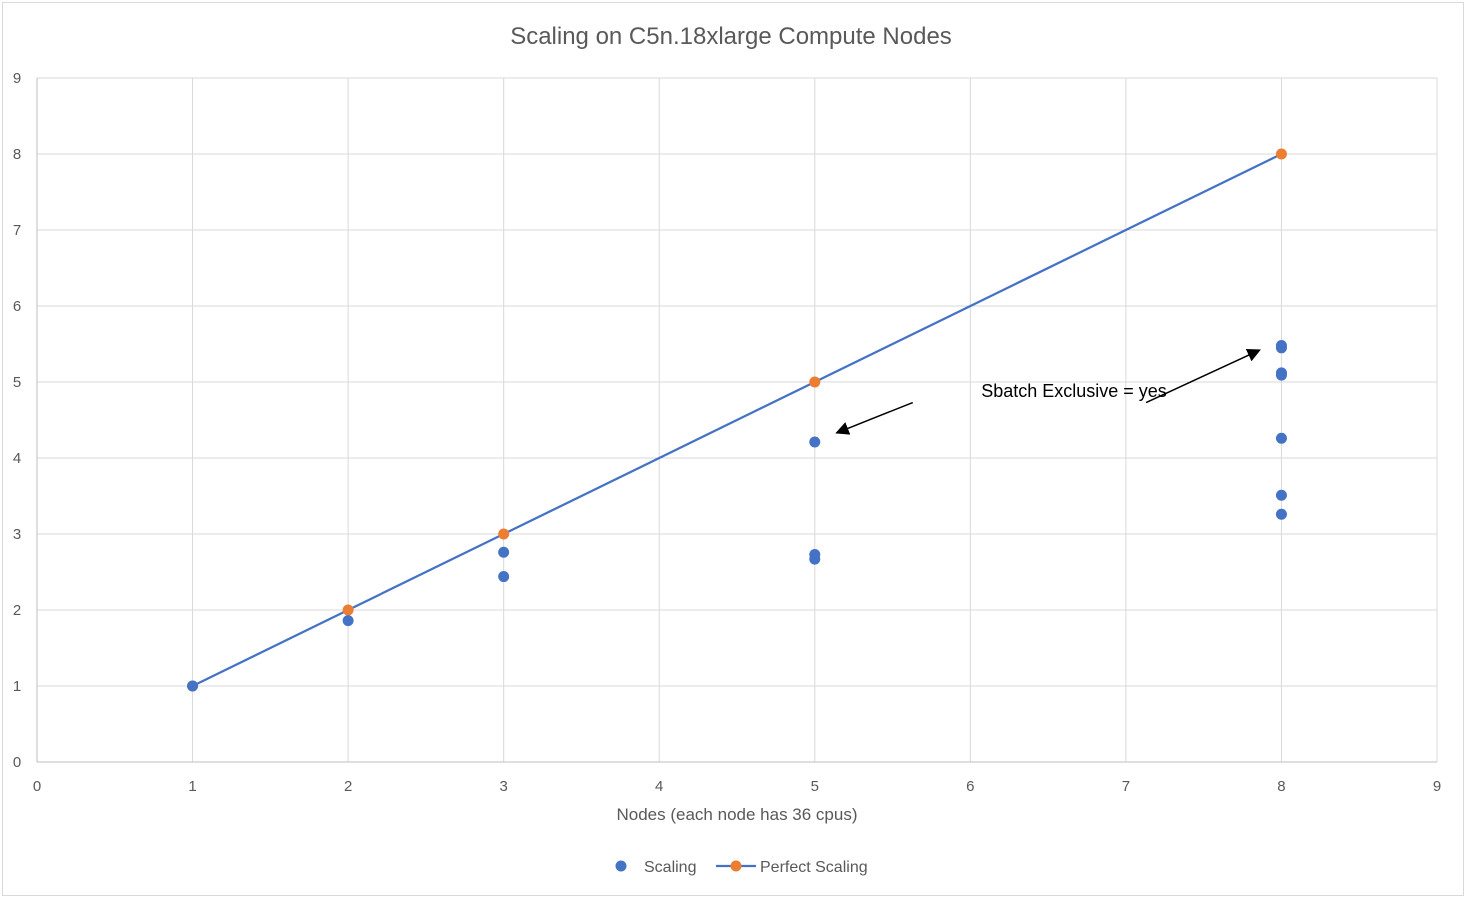  Describe the element at coordinates (17, 230) in the screenshot. I see `y-tick-label: 7` at that location.